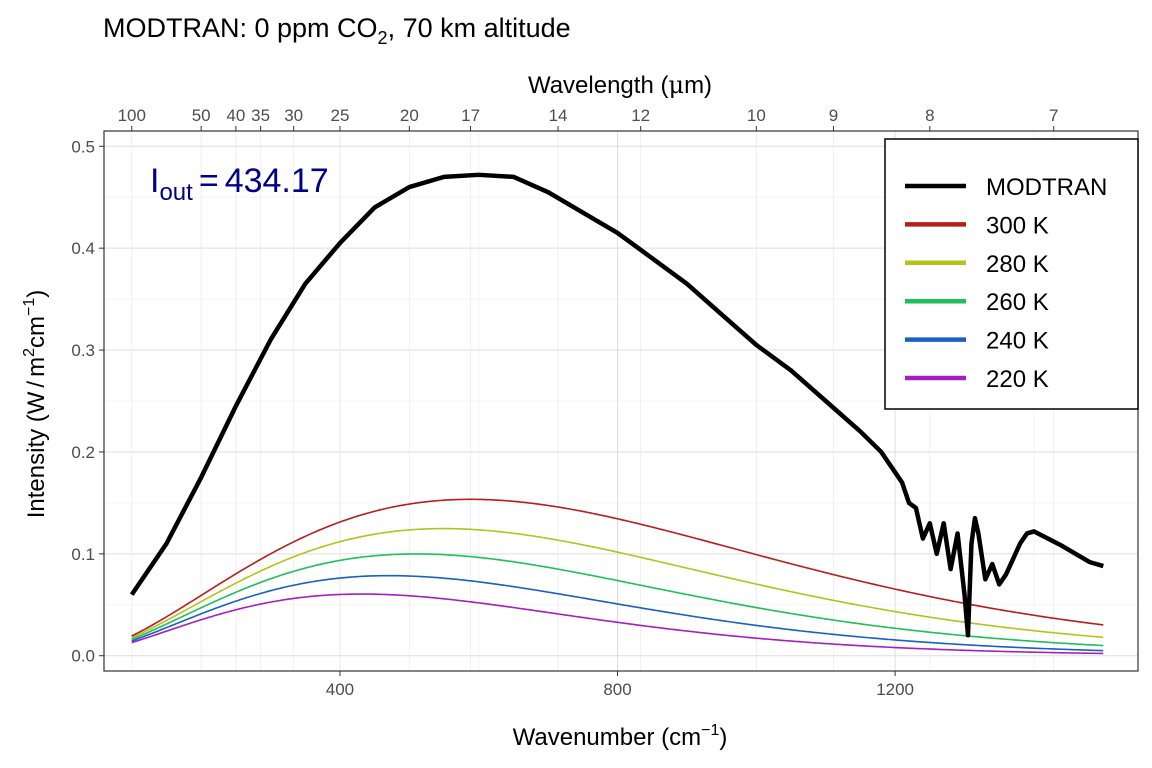 This screenshot has height=768, width=1152. I want to click on top-tick-label: 35, so click(260, 115).